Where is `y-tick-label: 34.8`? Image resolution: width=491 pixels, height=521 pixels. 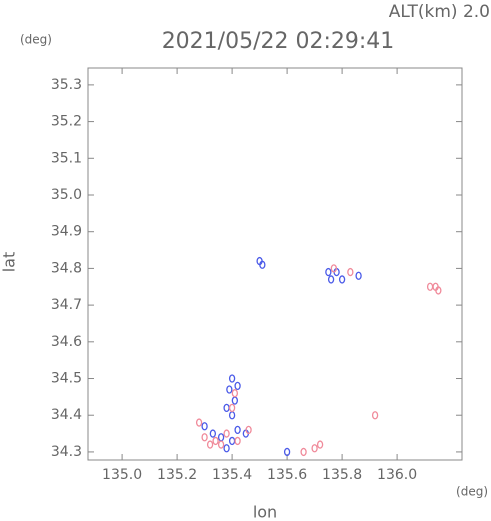 y-tick-label: 34.8 is located at coordinates (66, 268).